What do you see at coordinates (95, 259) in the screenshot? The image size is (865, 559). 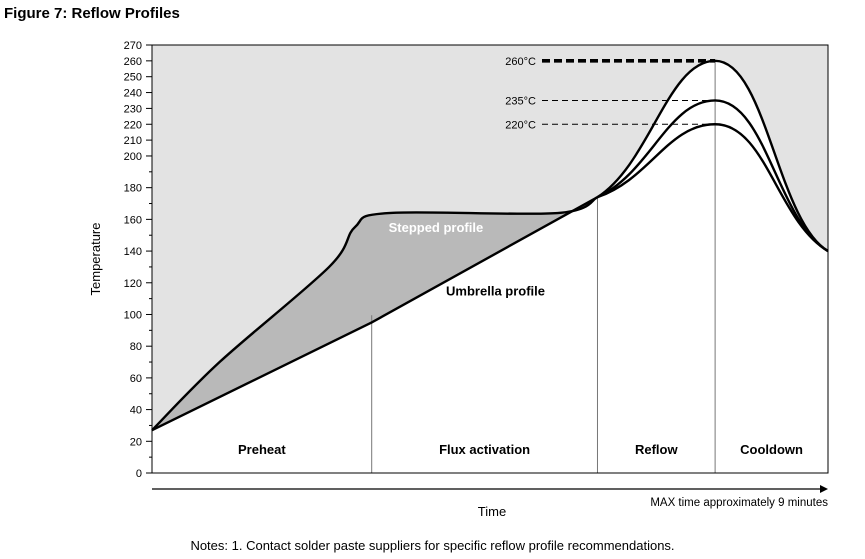 I see `y-axis-label: Temperature` at bounding box center [95, 259].